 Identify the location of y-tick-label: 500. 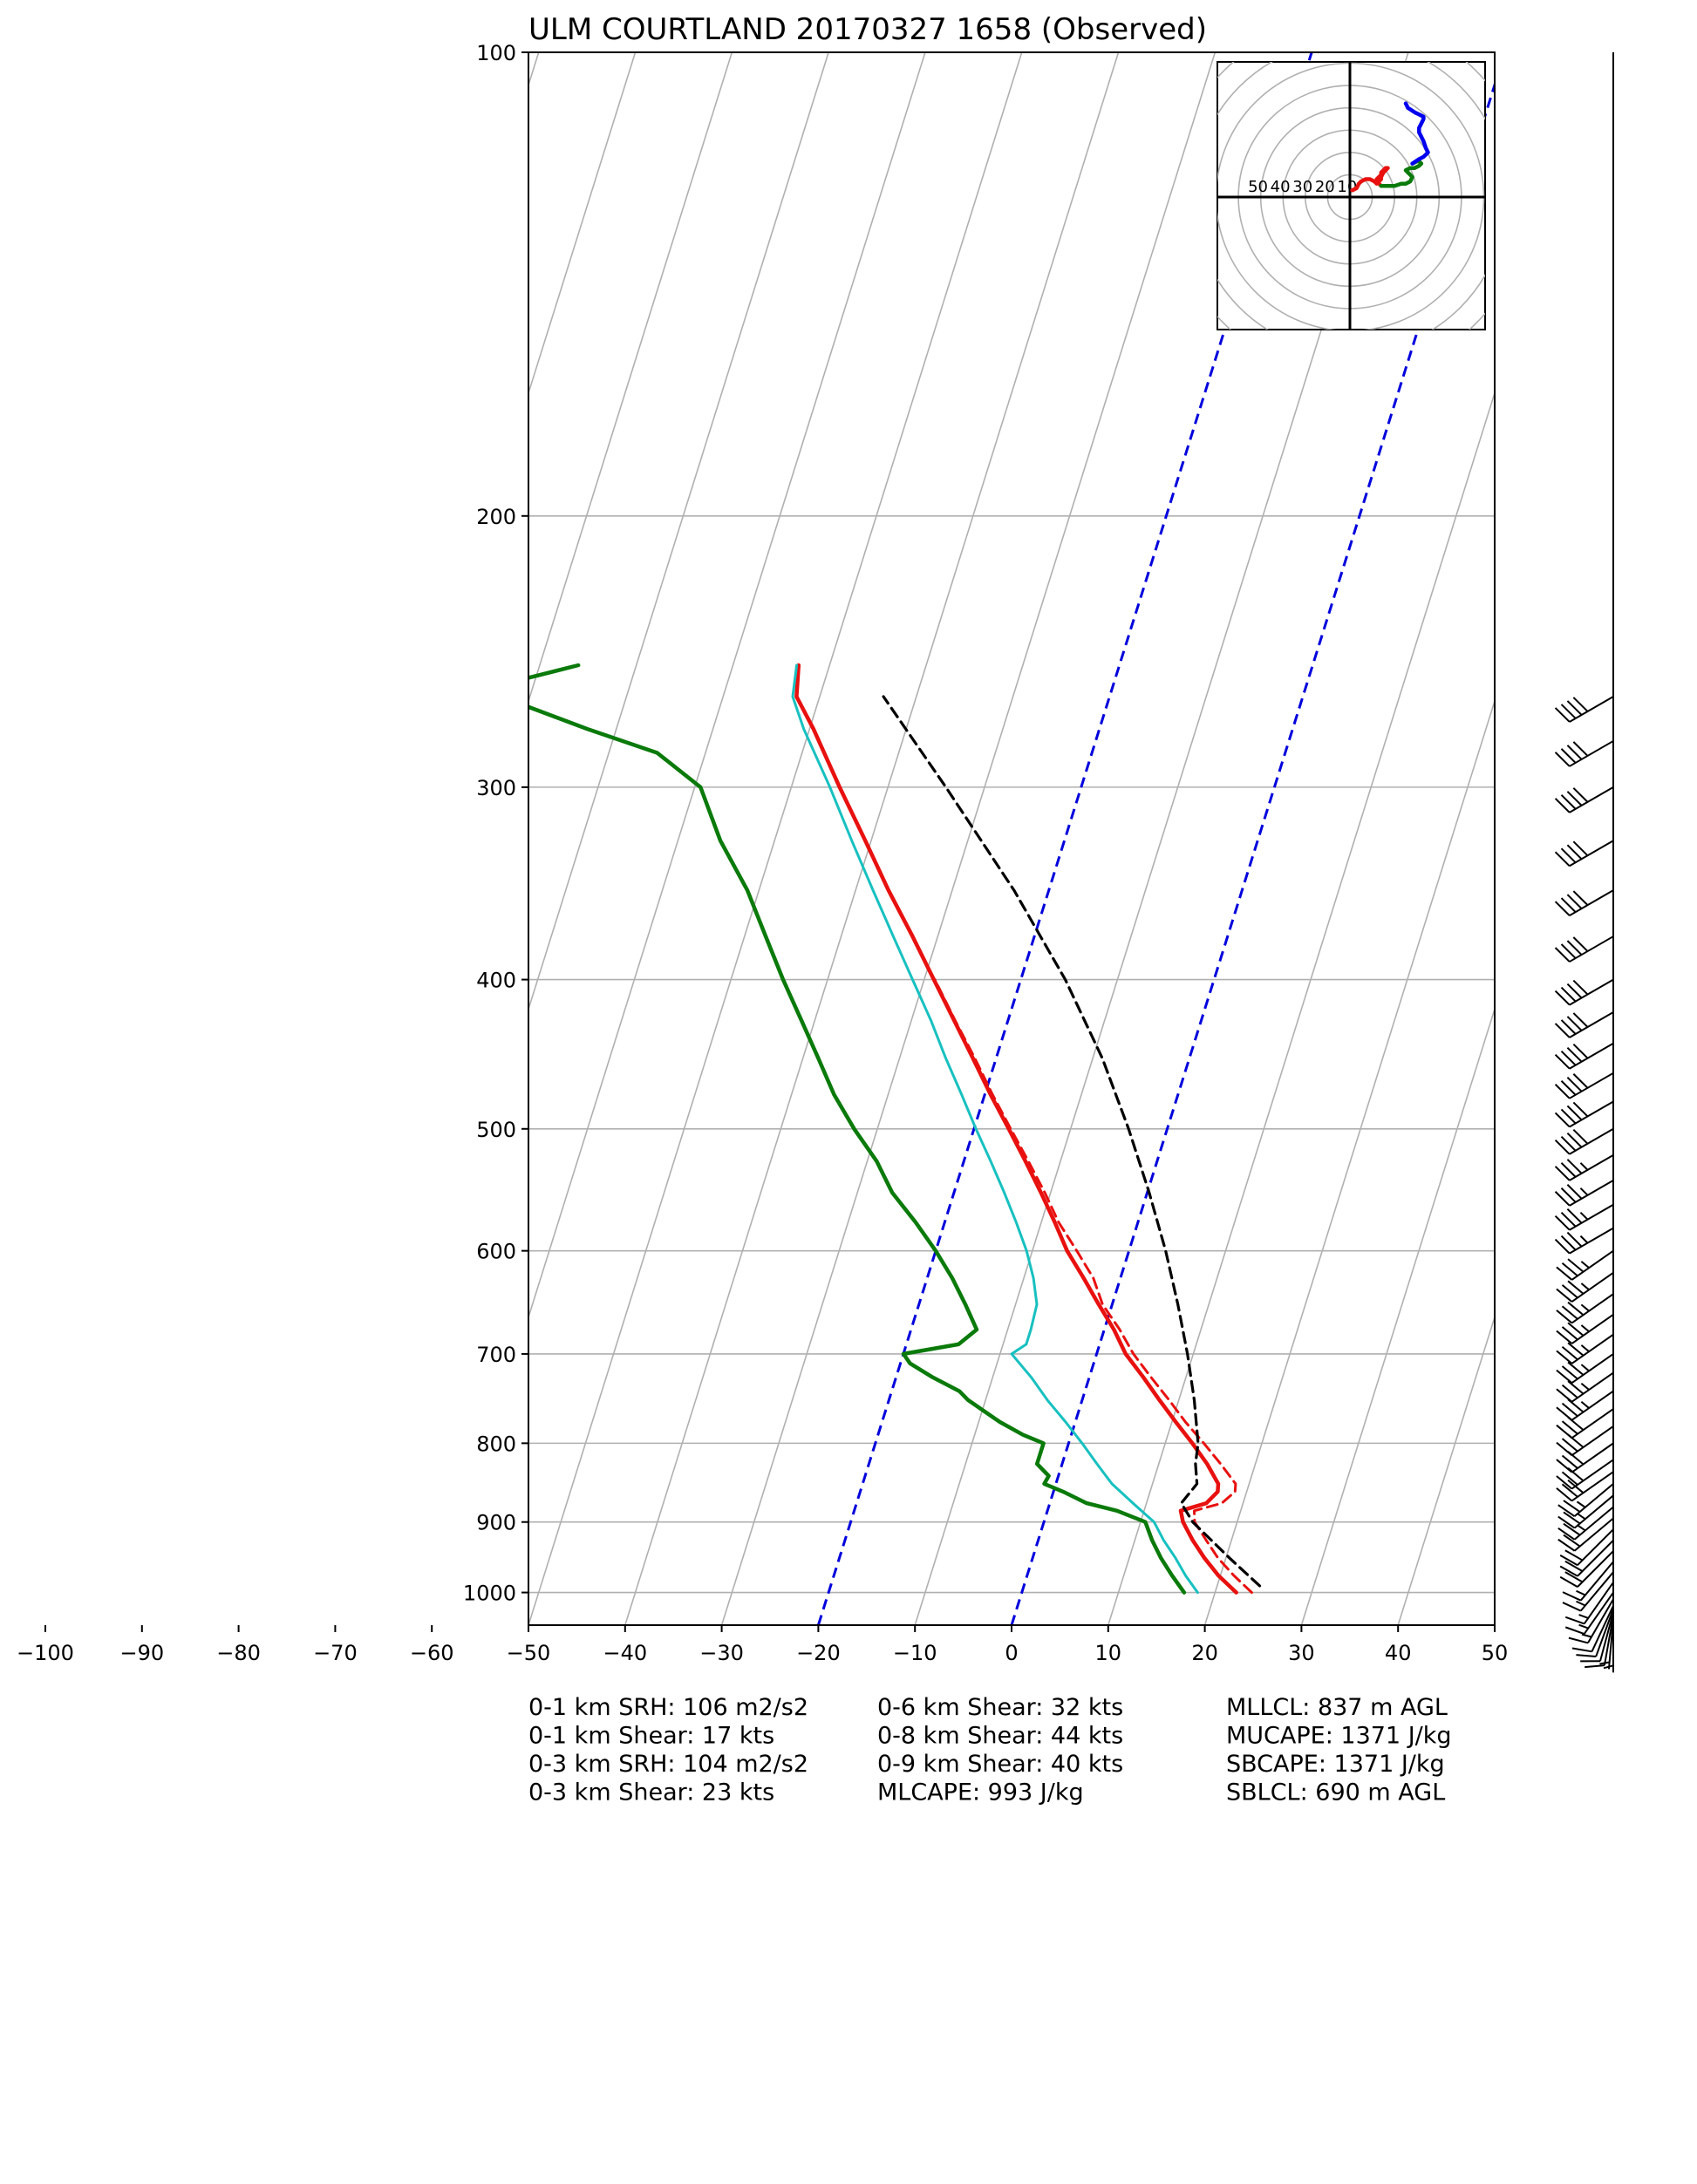
(496, 1130).